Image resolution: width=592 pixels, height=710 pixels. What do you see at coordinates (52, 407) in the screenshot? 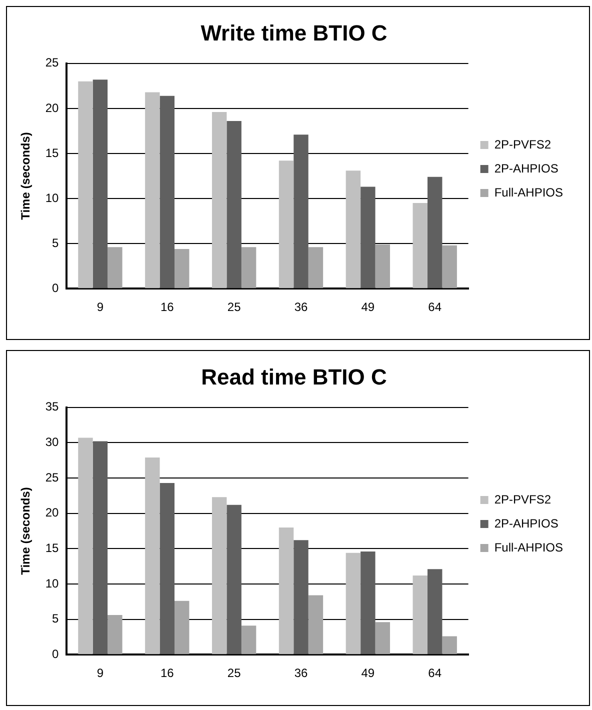
I see `y-tick-label: 35` at bounding box center [52, 407].